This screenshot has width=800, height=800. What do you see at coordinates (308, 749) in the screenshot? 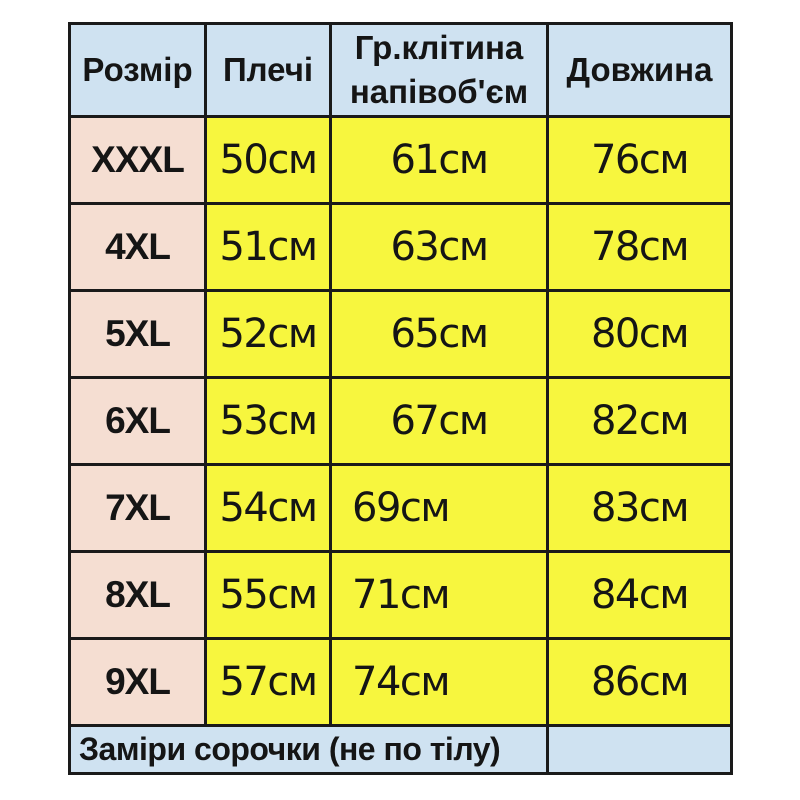
I see `footer-note: Заміри сорочки (не по тілу)` at bounding box center [308, 749].